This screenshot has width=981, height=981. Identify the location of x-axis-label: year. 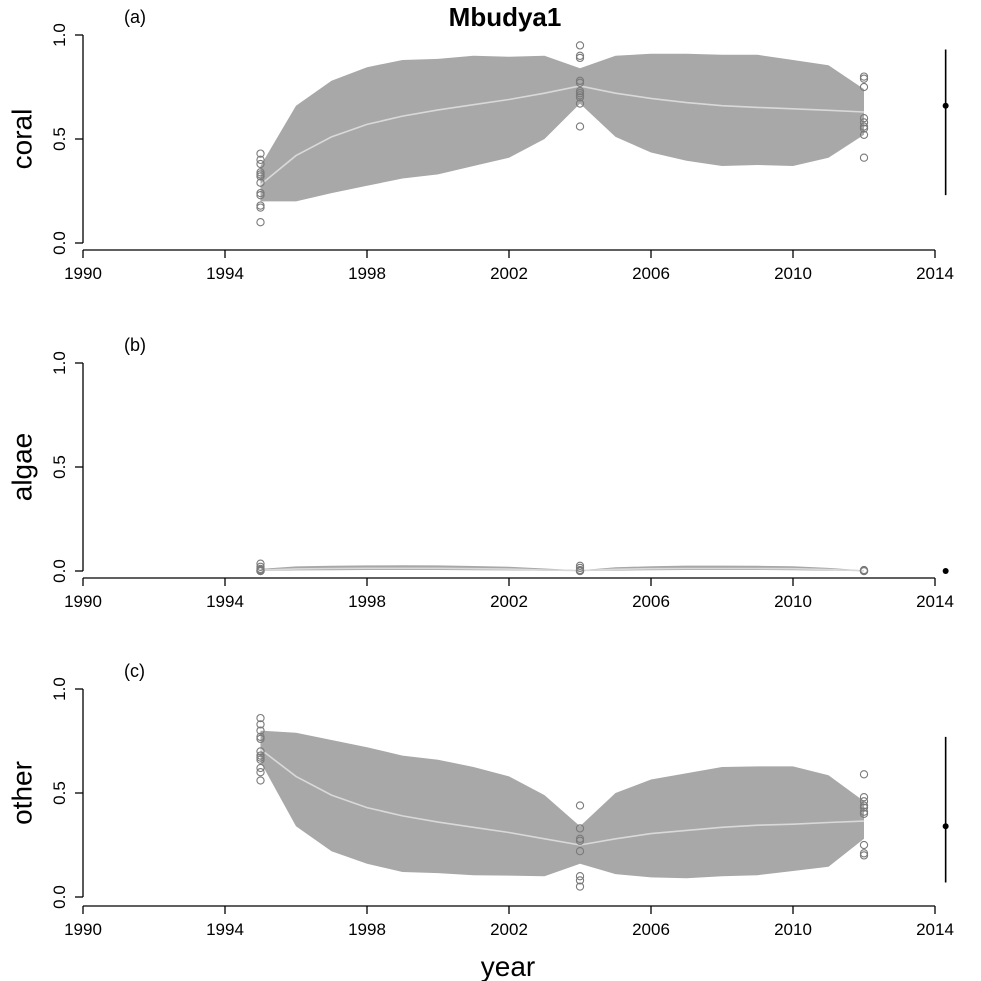
(508, 966).